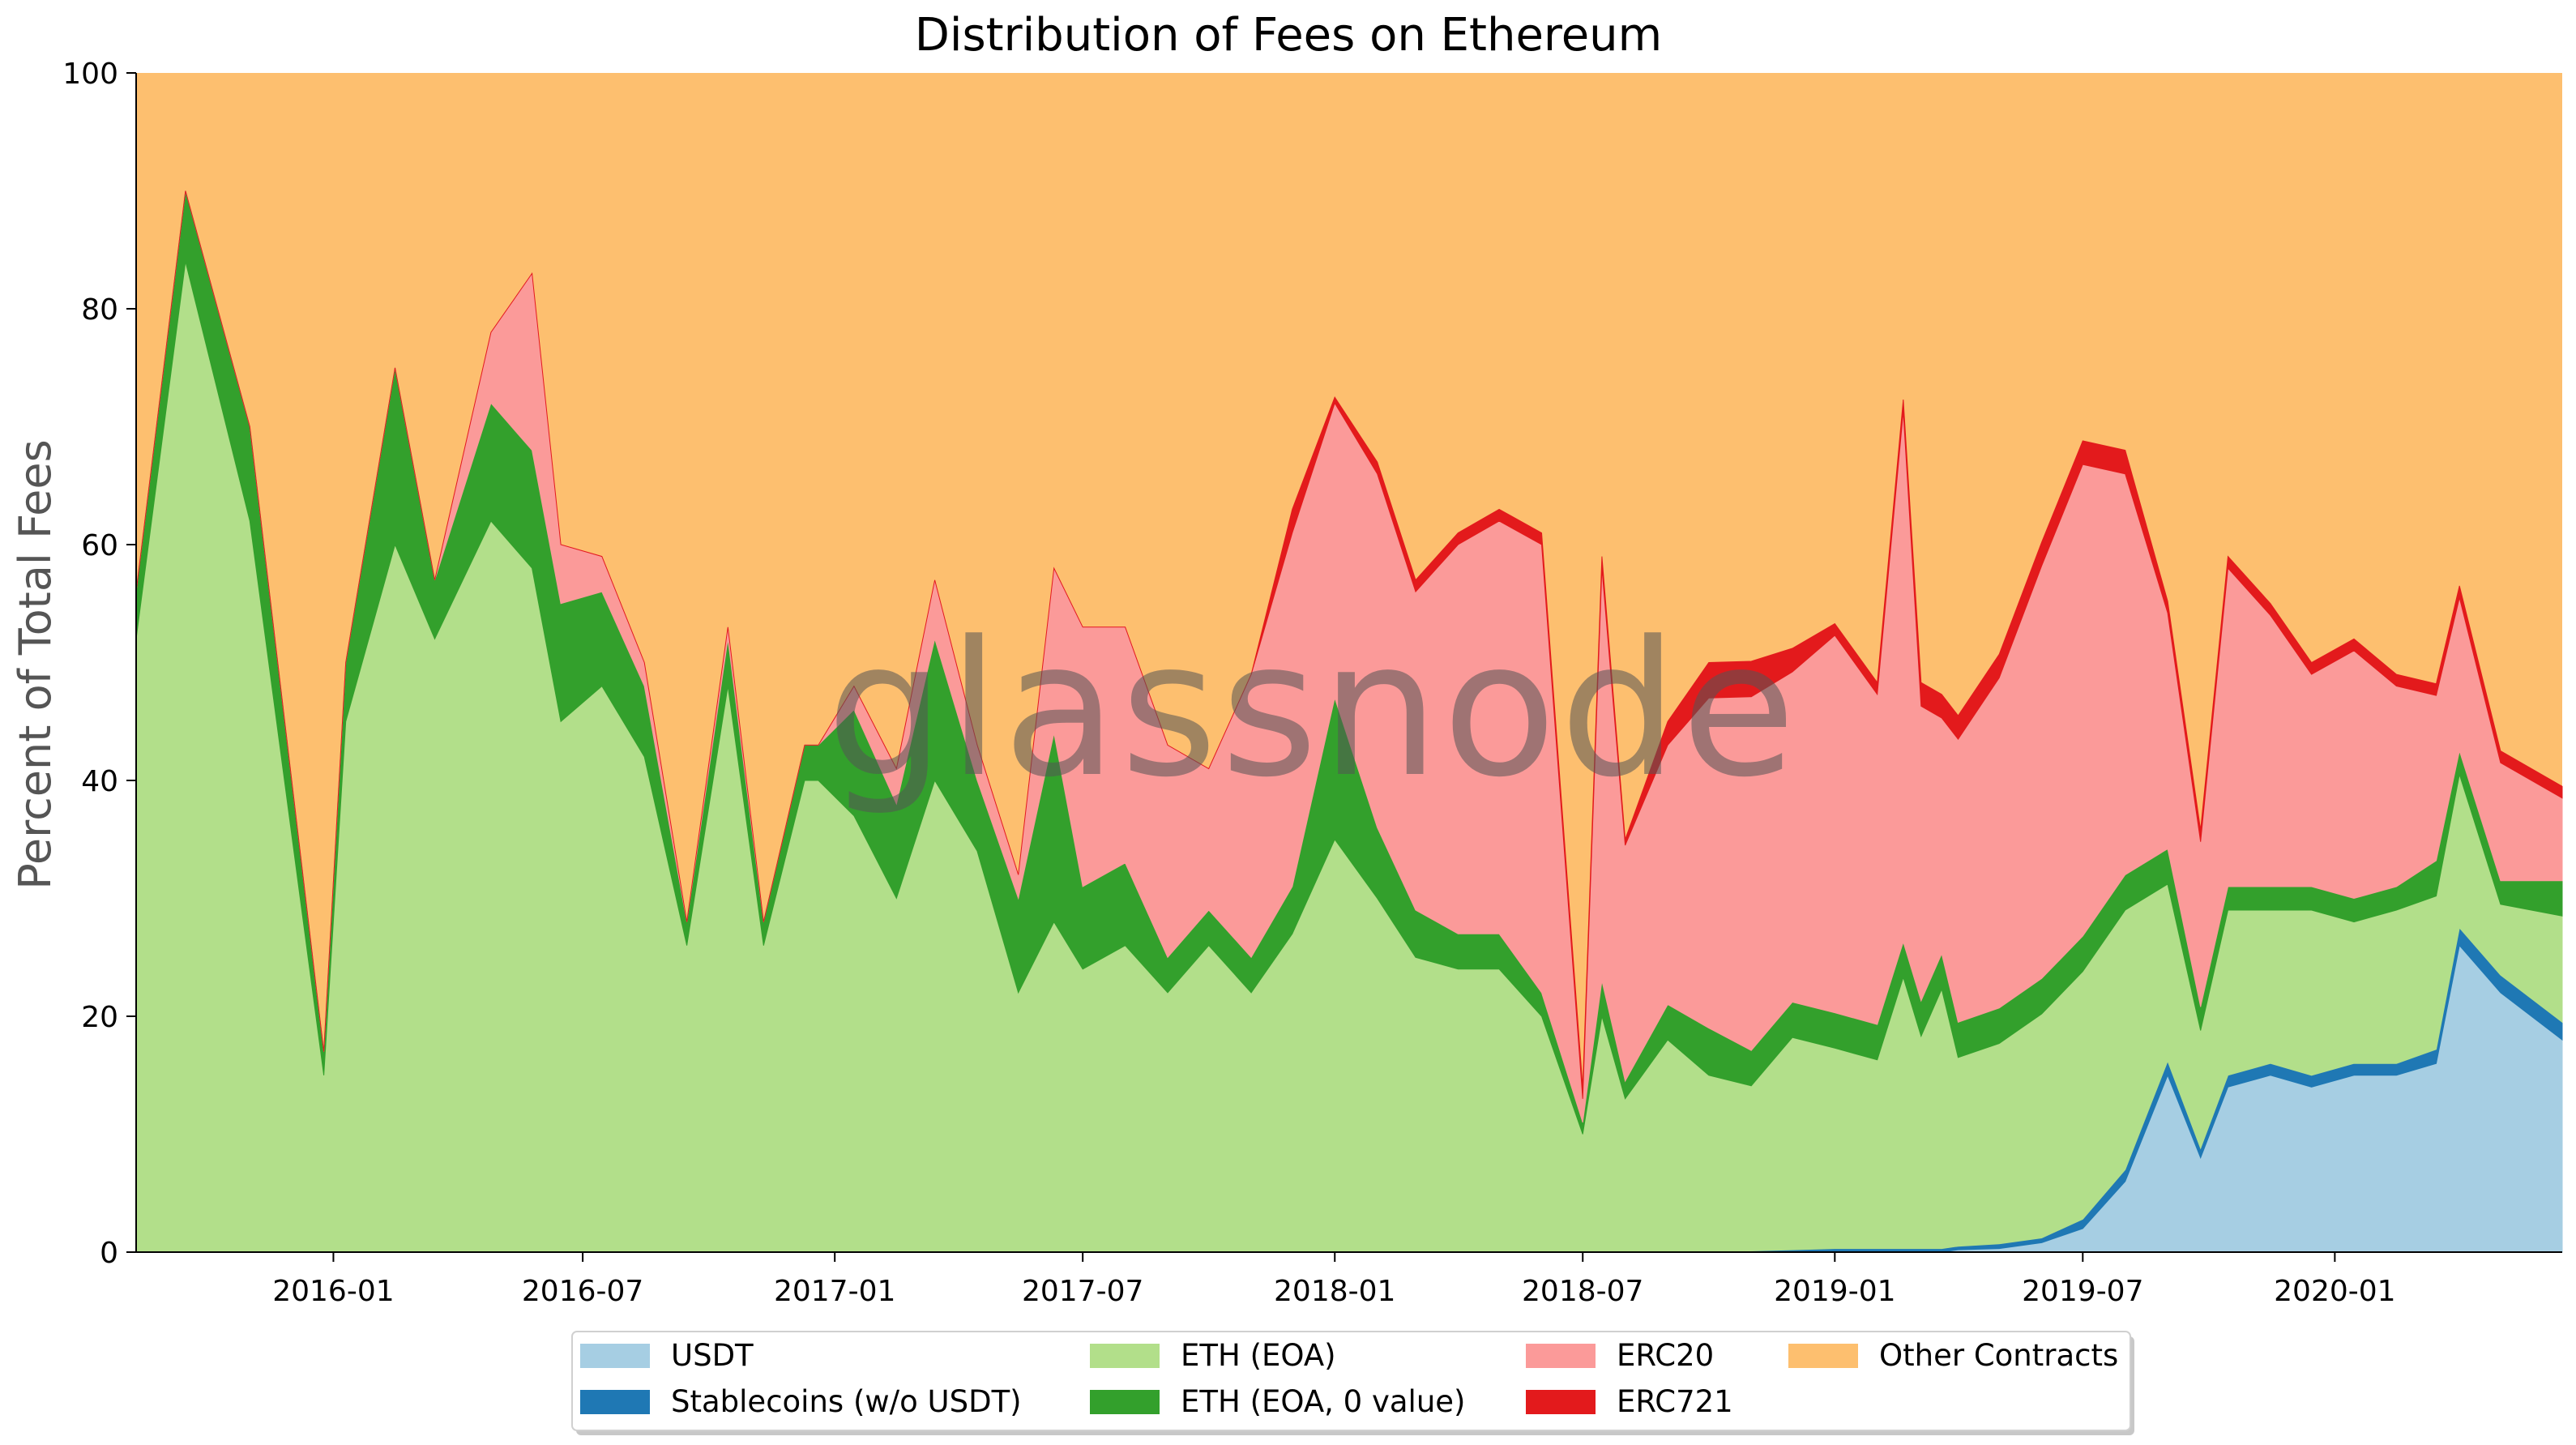 The width and height of the screenshot is (2576, 1445). I want to click on legend-label-erc20: ERC20, so click(1665, 1355).